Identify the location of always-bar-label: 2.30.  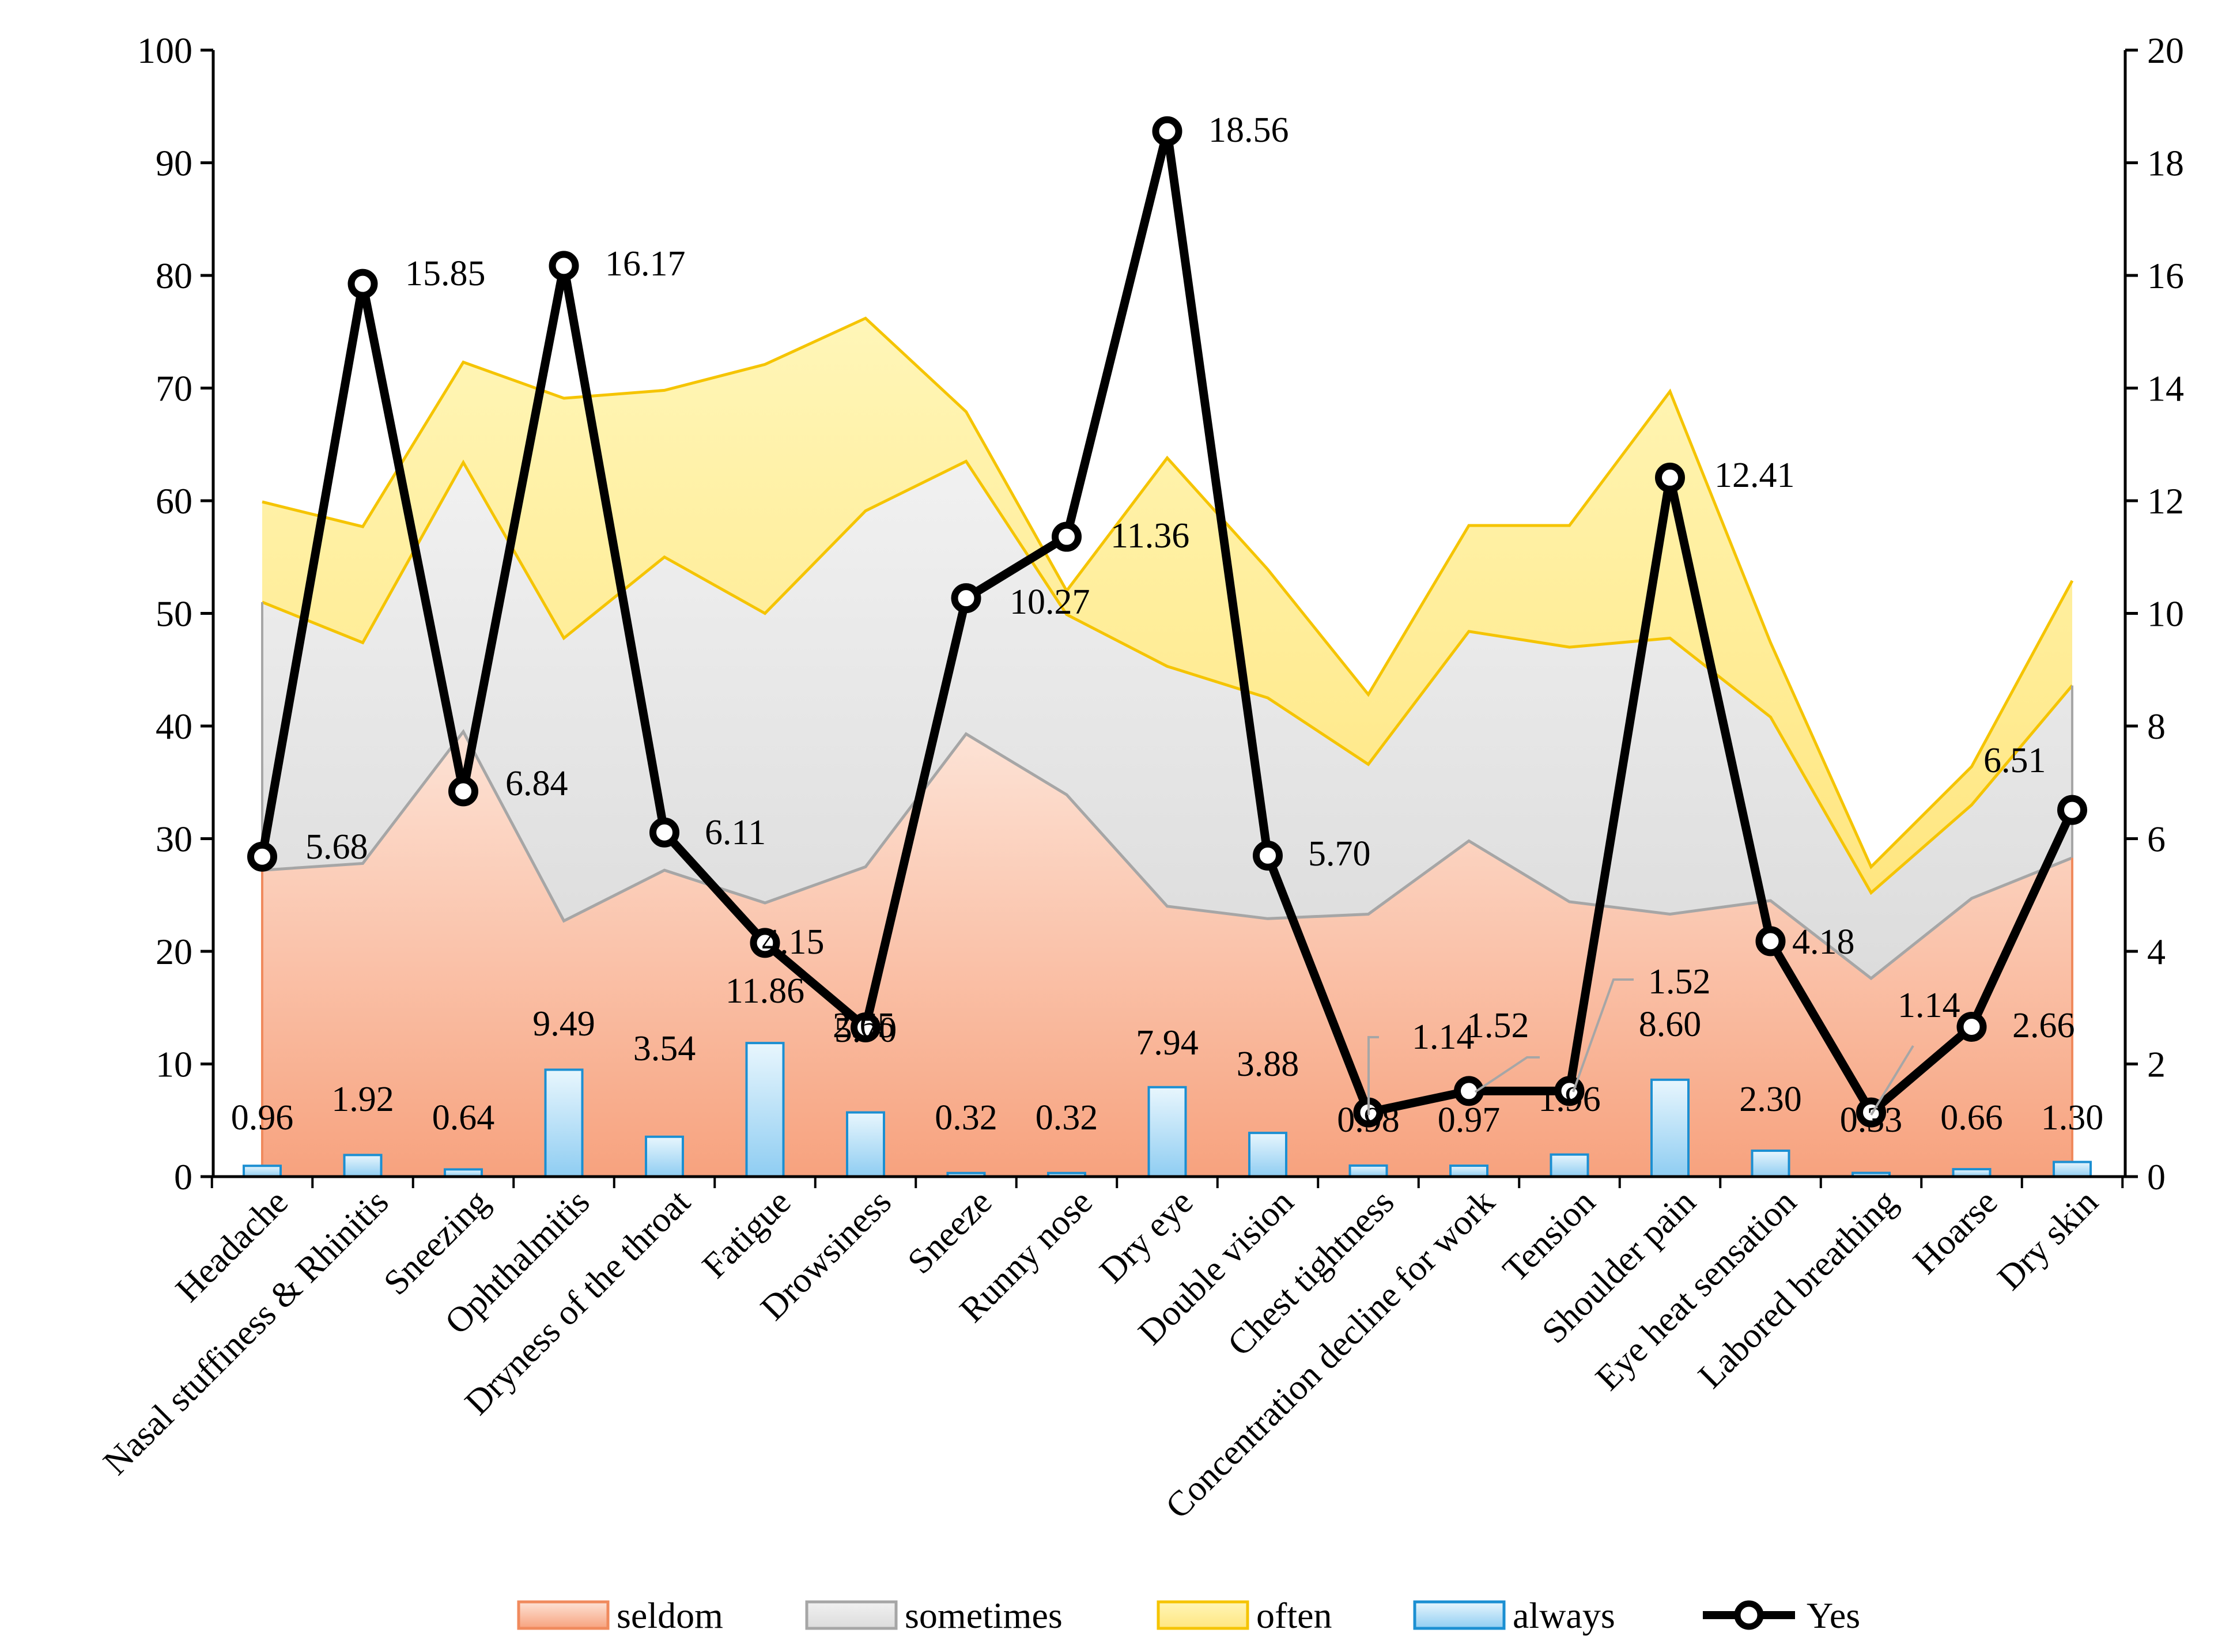
(1770, 1100).